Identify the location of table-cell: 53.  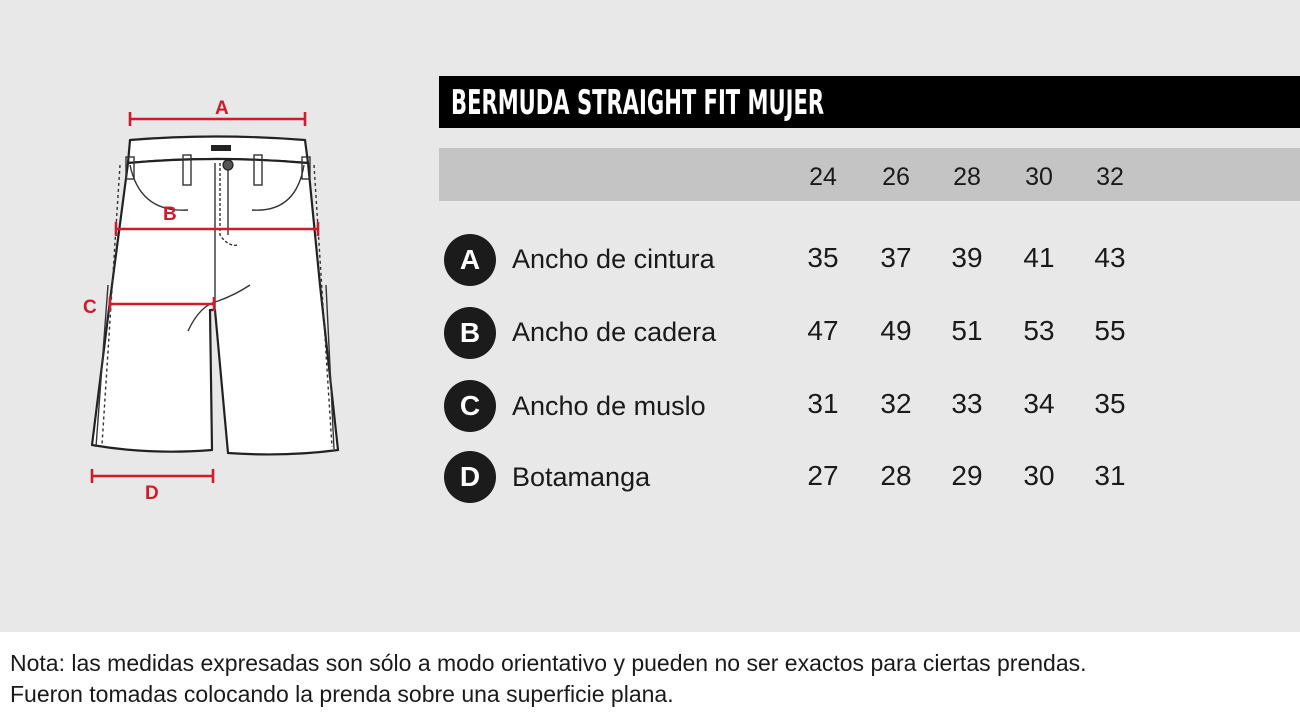
(1039, 330).